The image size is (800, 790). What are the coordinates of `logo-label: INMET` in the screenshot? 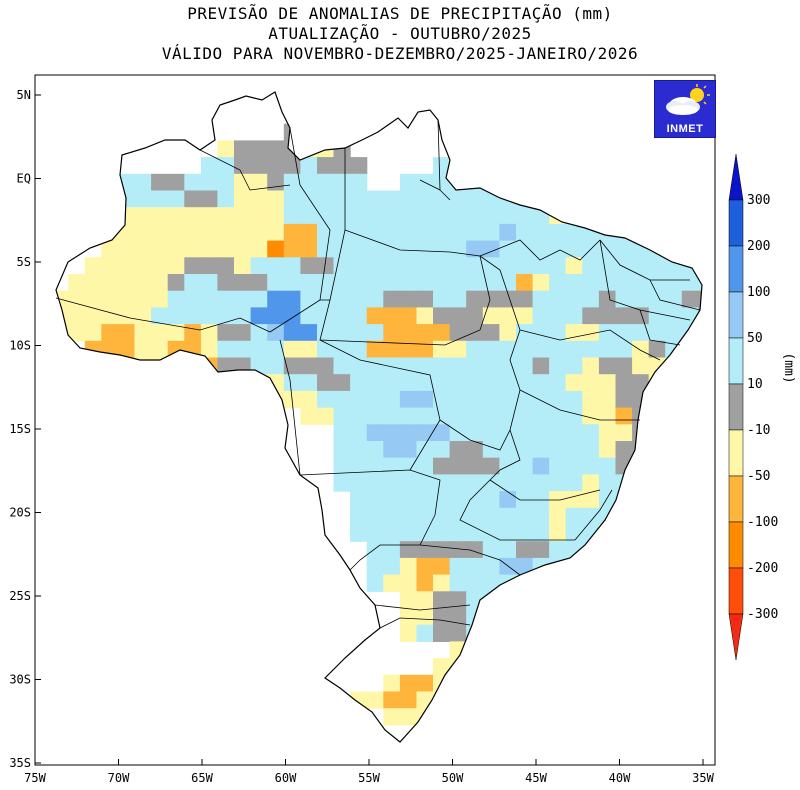 It's located at (685, 129).